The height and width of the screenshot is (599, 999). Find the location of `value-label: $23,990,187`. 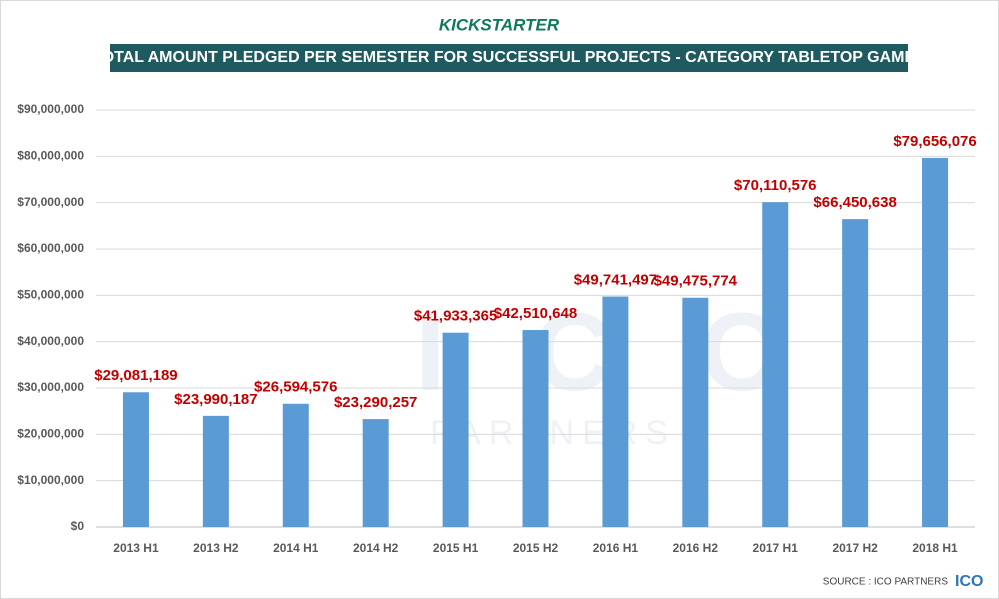

value-label: $23,990,187 is located at coordinates (215, 399).